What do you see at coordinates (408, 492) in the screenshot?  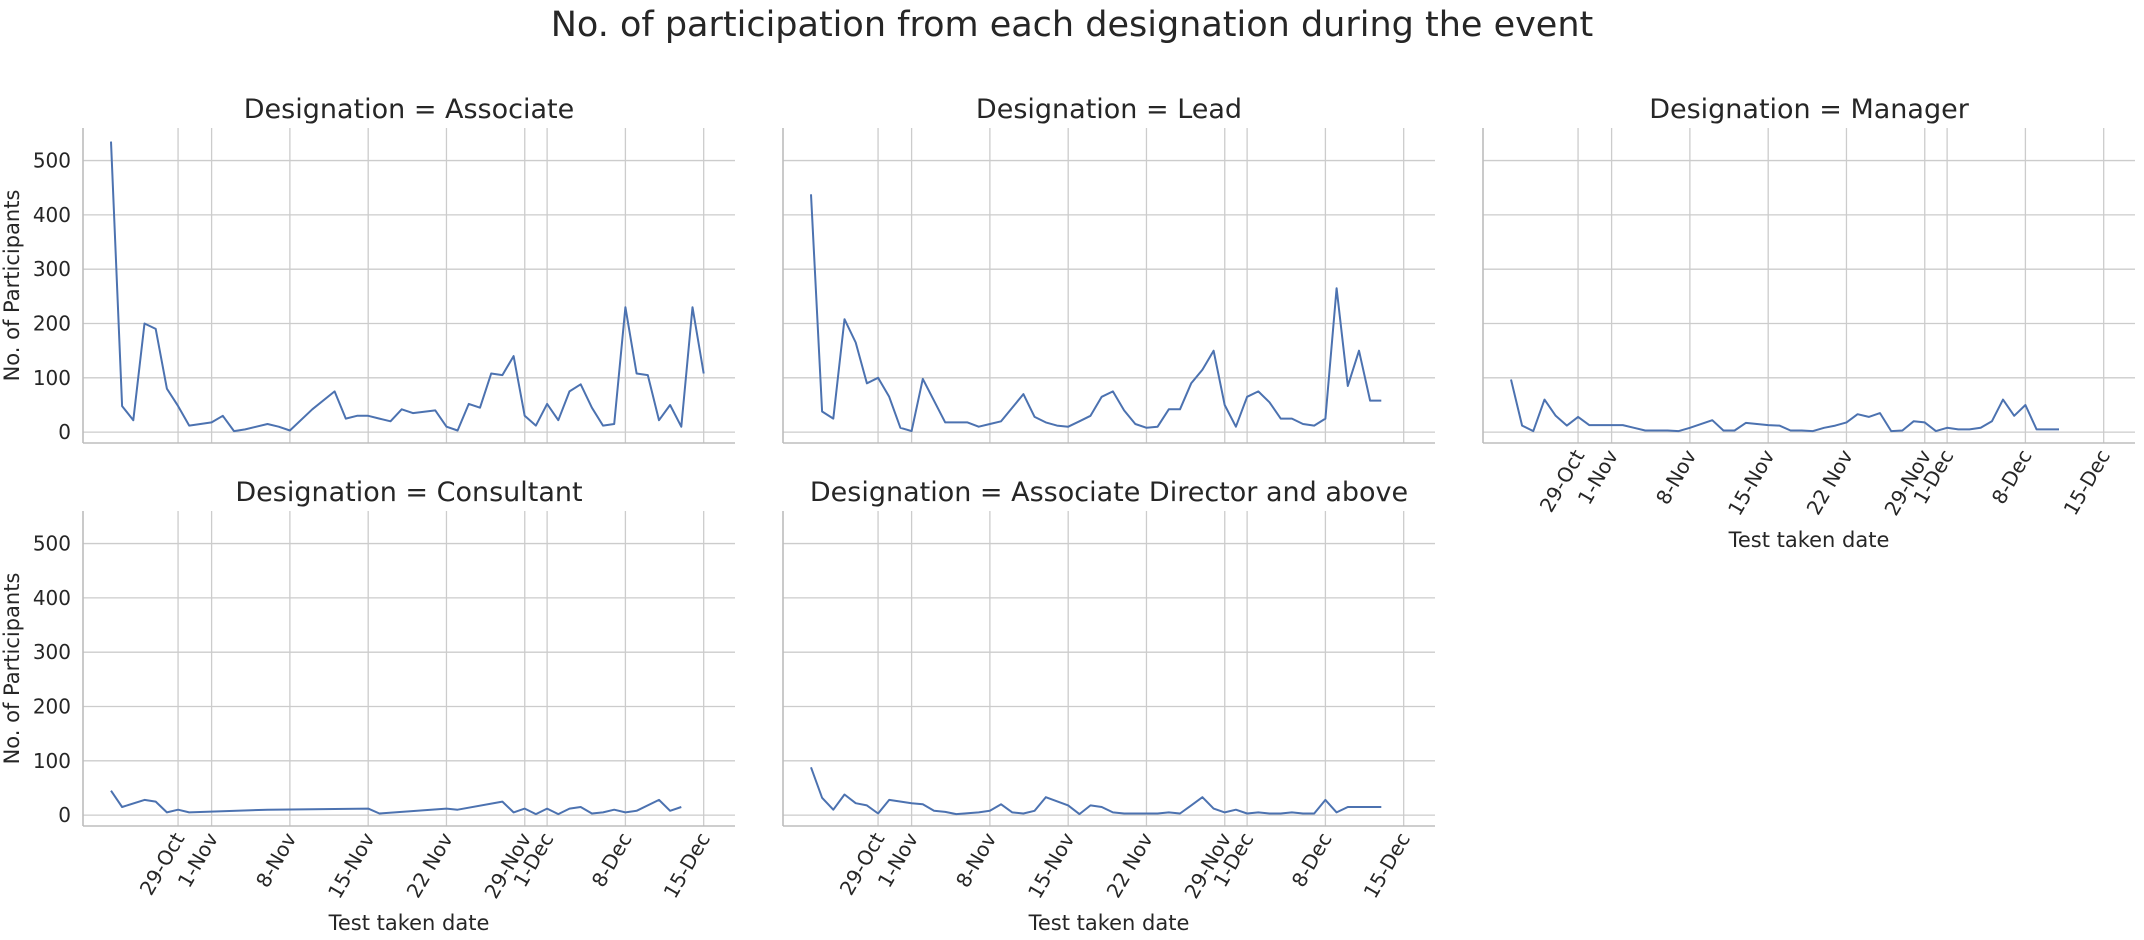 I see `panel-title: Designation = Consultant` at bounding box center [408, 492].